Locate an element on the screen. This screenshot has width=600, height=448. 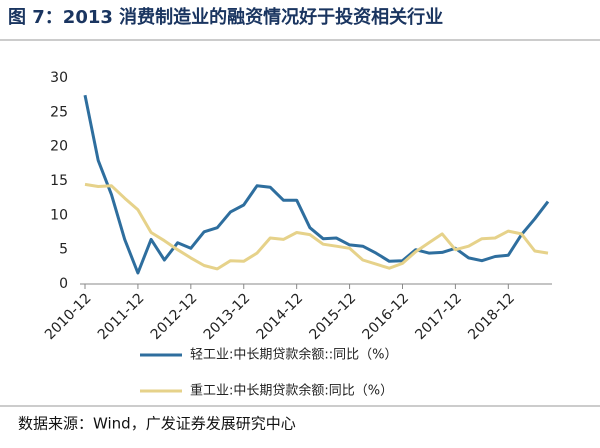
y-tick-label: 10 is located at coordinates (59, 215).